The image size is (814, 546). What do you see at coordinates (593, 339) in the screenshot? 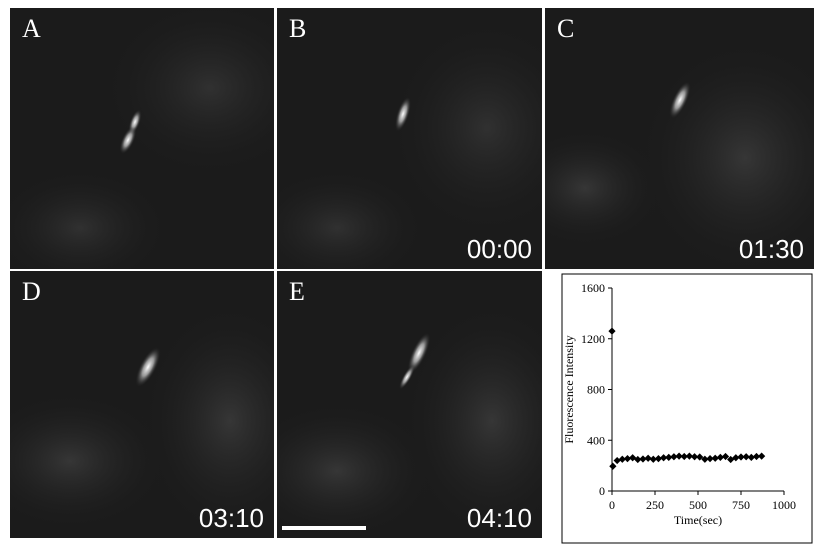
I see `y-tick-label: 1200` at bounding box center [593, 339].